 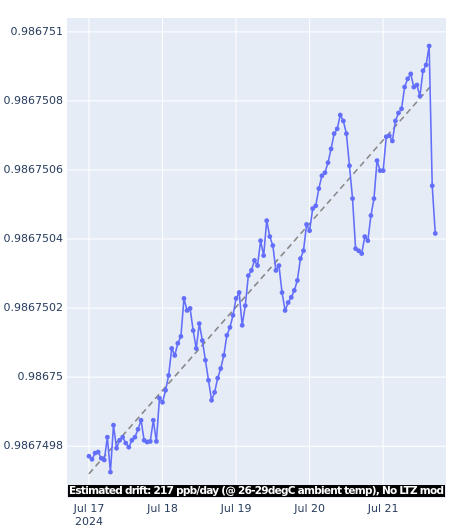 I want to click on x-tick-label: Jul 20, so click(x=309, y=508).